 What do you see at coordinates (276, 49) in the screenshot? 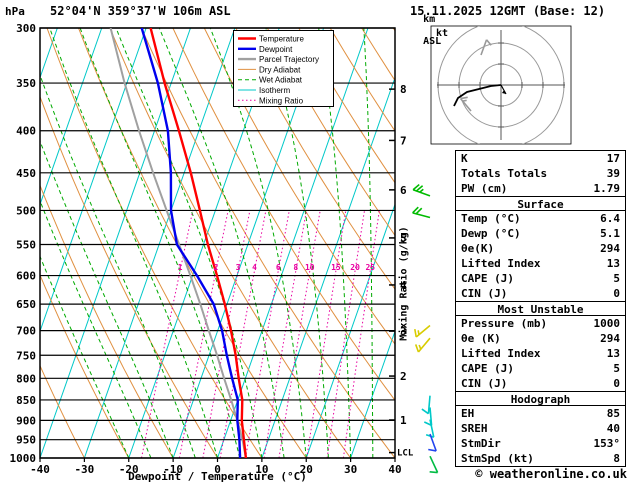
I see `svg-text: Dewpoint` at bounding box center [276, 49].